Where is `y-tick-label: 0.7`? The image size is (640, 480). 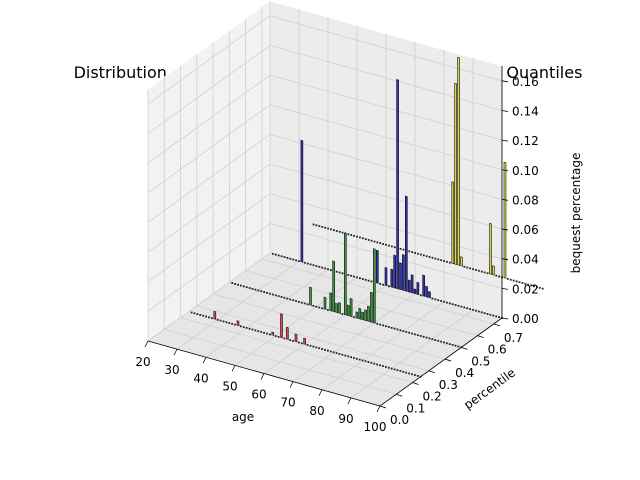 y-tick-label: 0.7 is located at coordinates (513, 338).